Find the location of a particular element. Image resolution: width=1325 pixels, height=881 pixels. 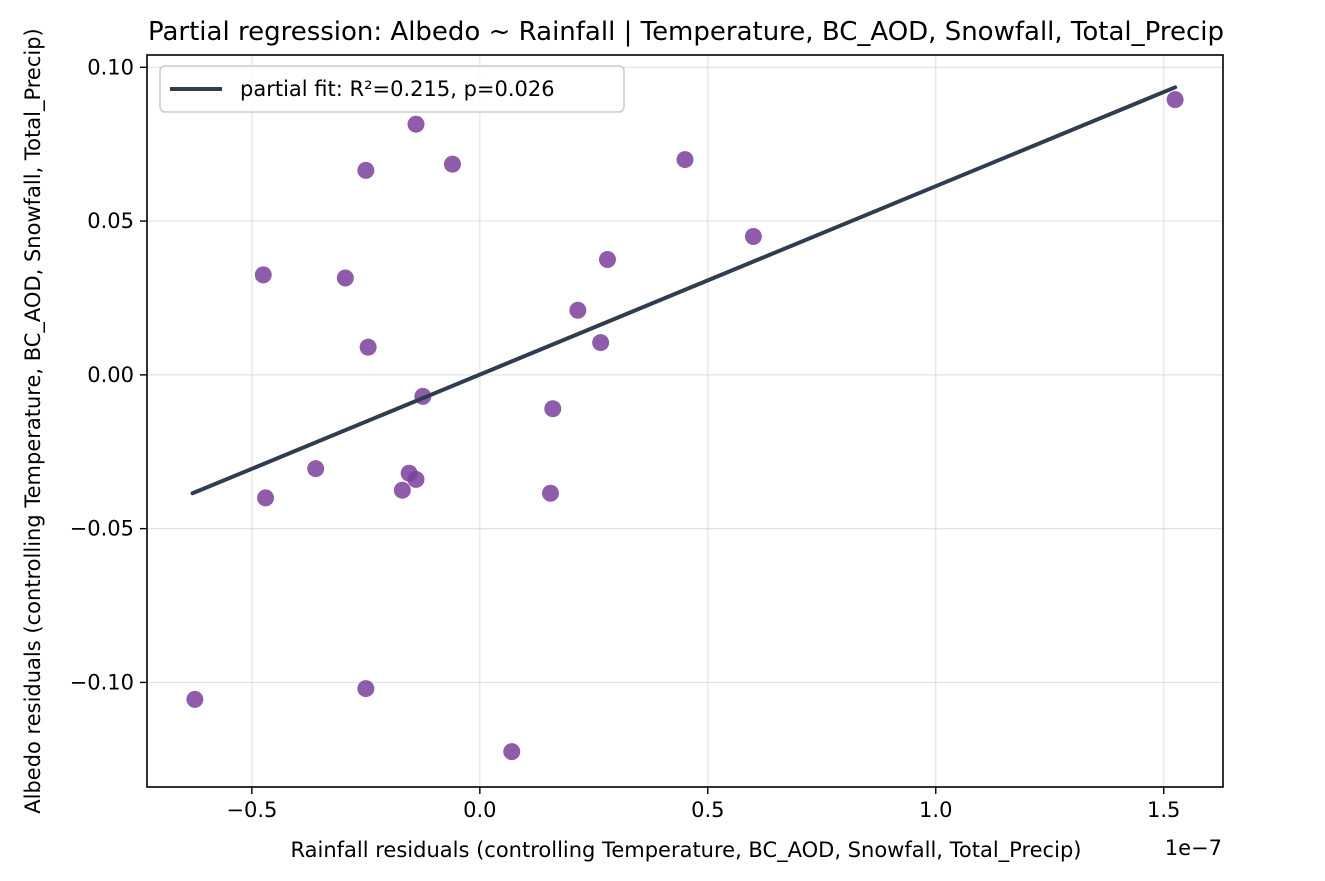

legend: partial fit: R²=0.215, p=0.026 is located at coordinates (392, 89).